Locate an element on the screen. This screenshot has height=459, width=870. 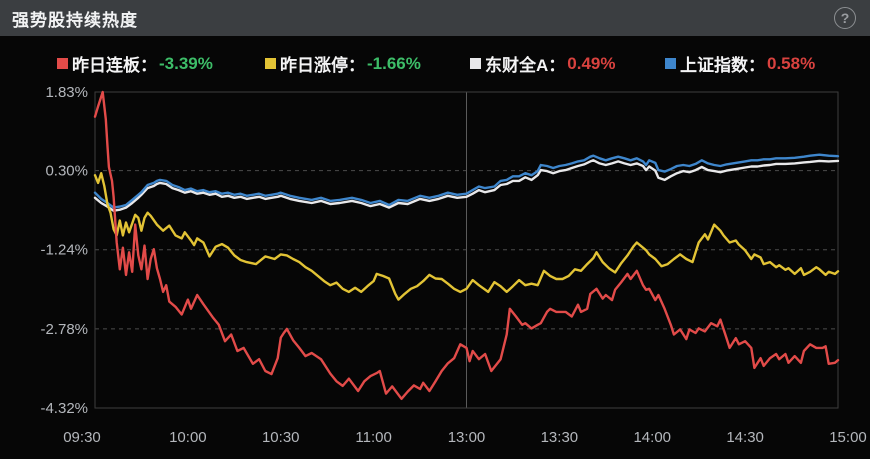
series-line-东财全A is located at coordinates (466, 185).